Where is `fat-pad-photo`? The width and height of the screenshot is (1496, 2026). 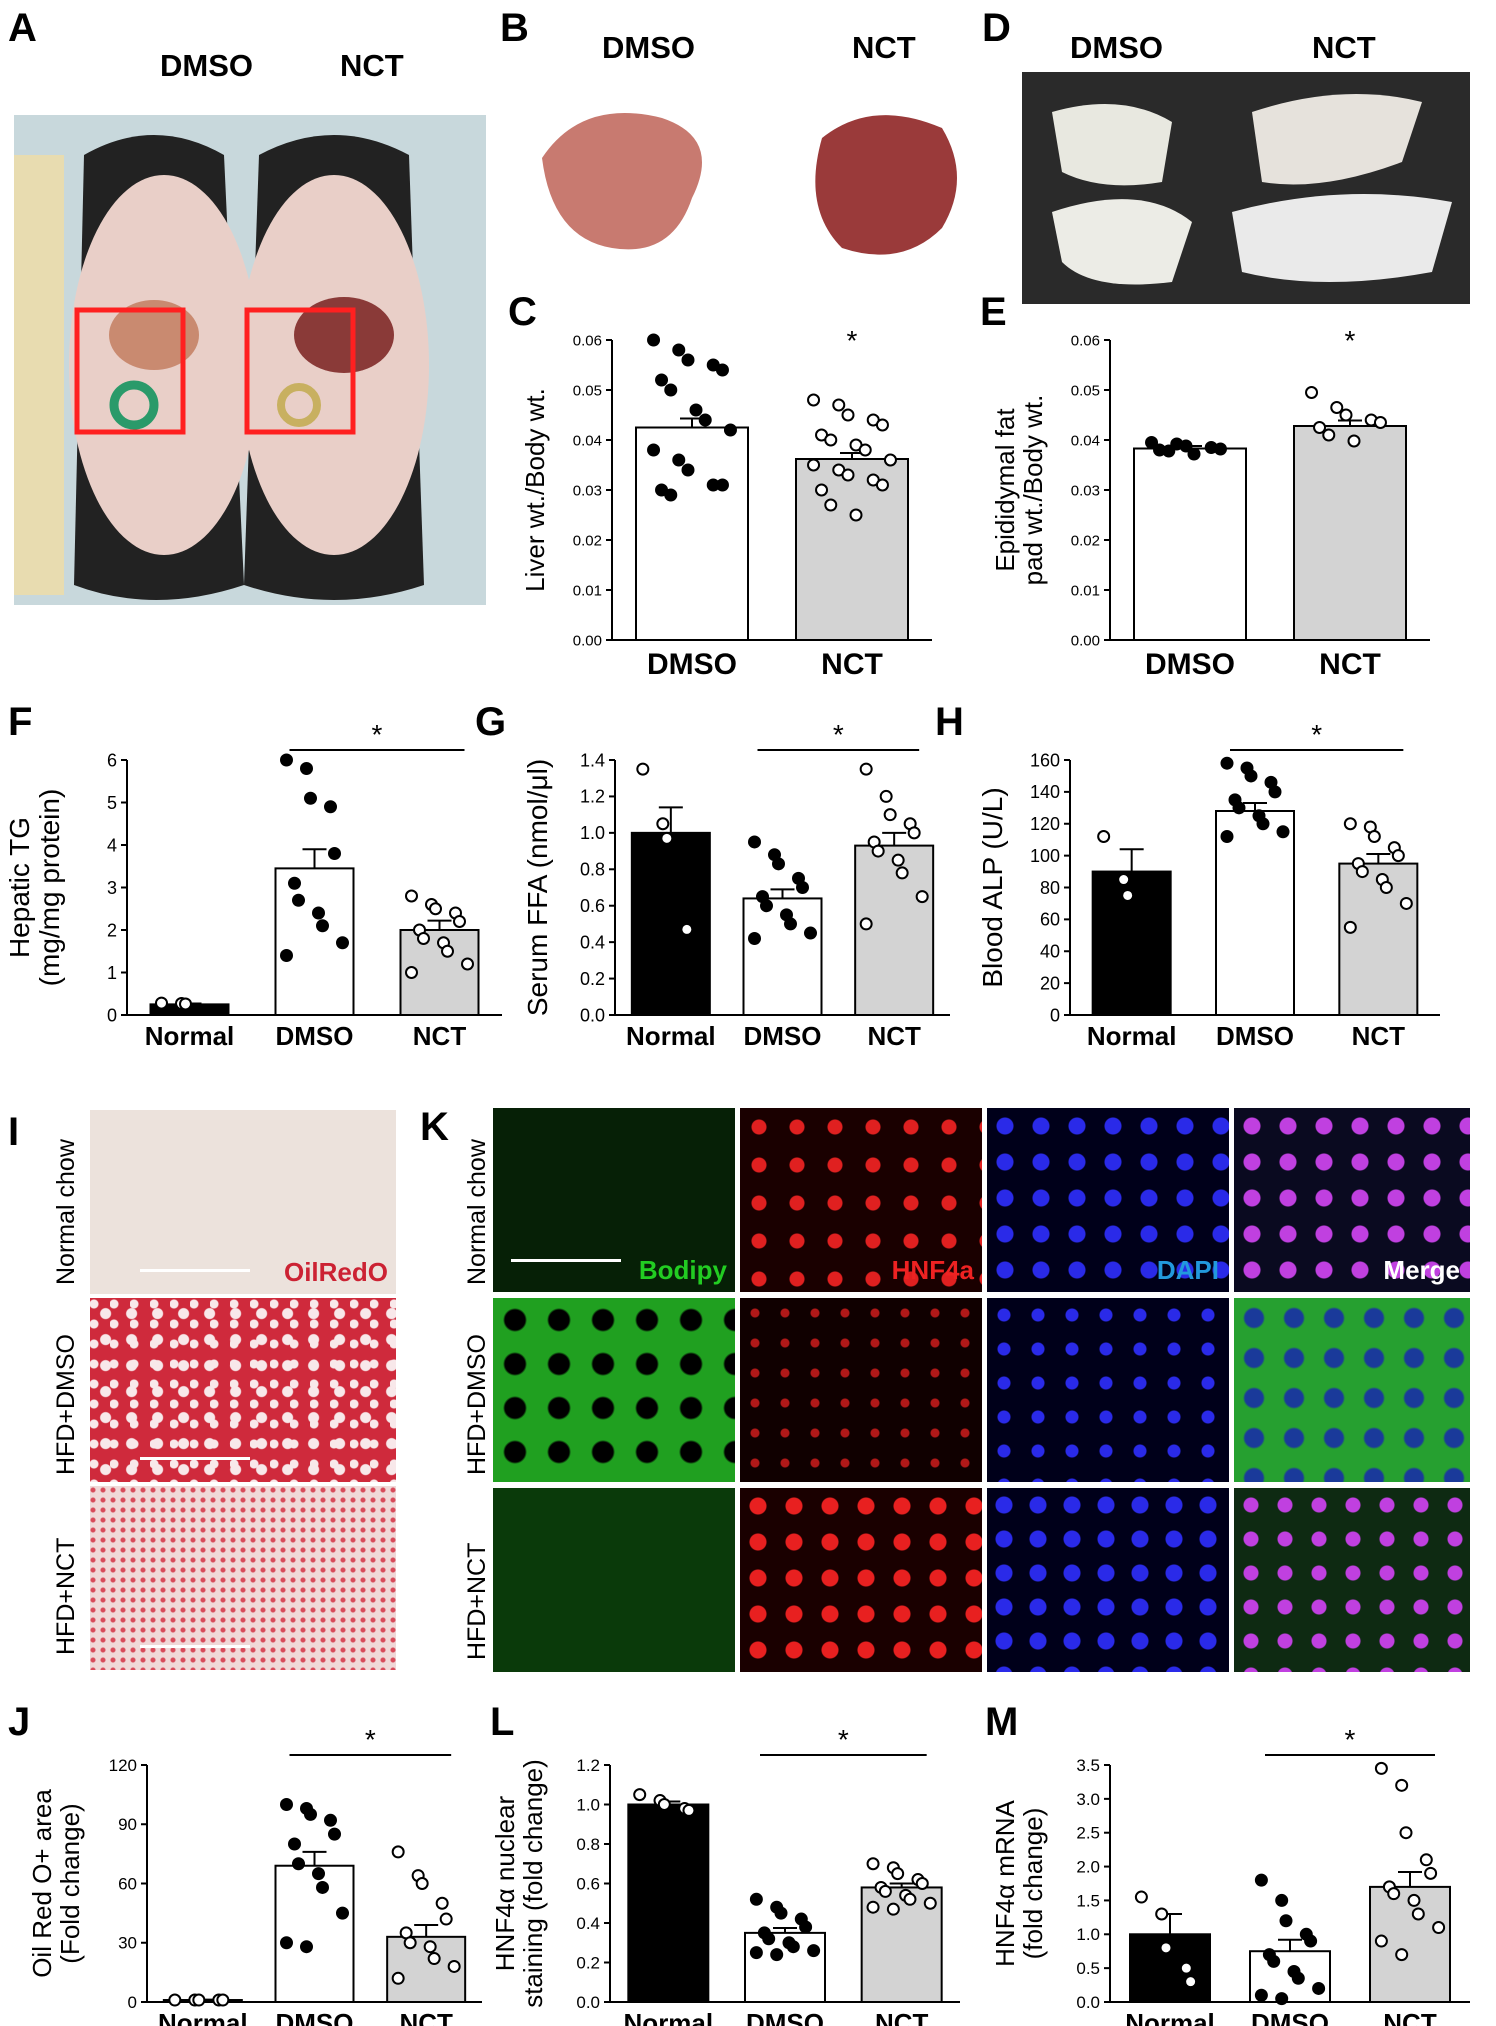
fat-pad-photo is located at coordinates (1246, 188).